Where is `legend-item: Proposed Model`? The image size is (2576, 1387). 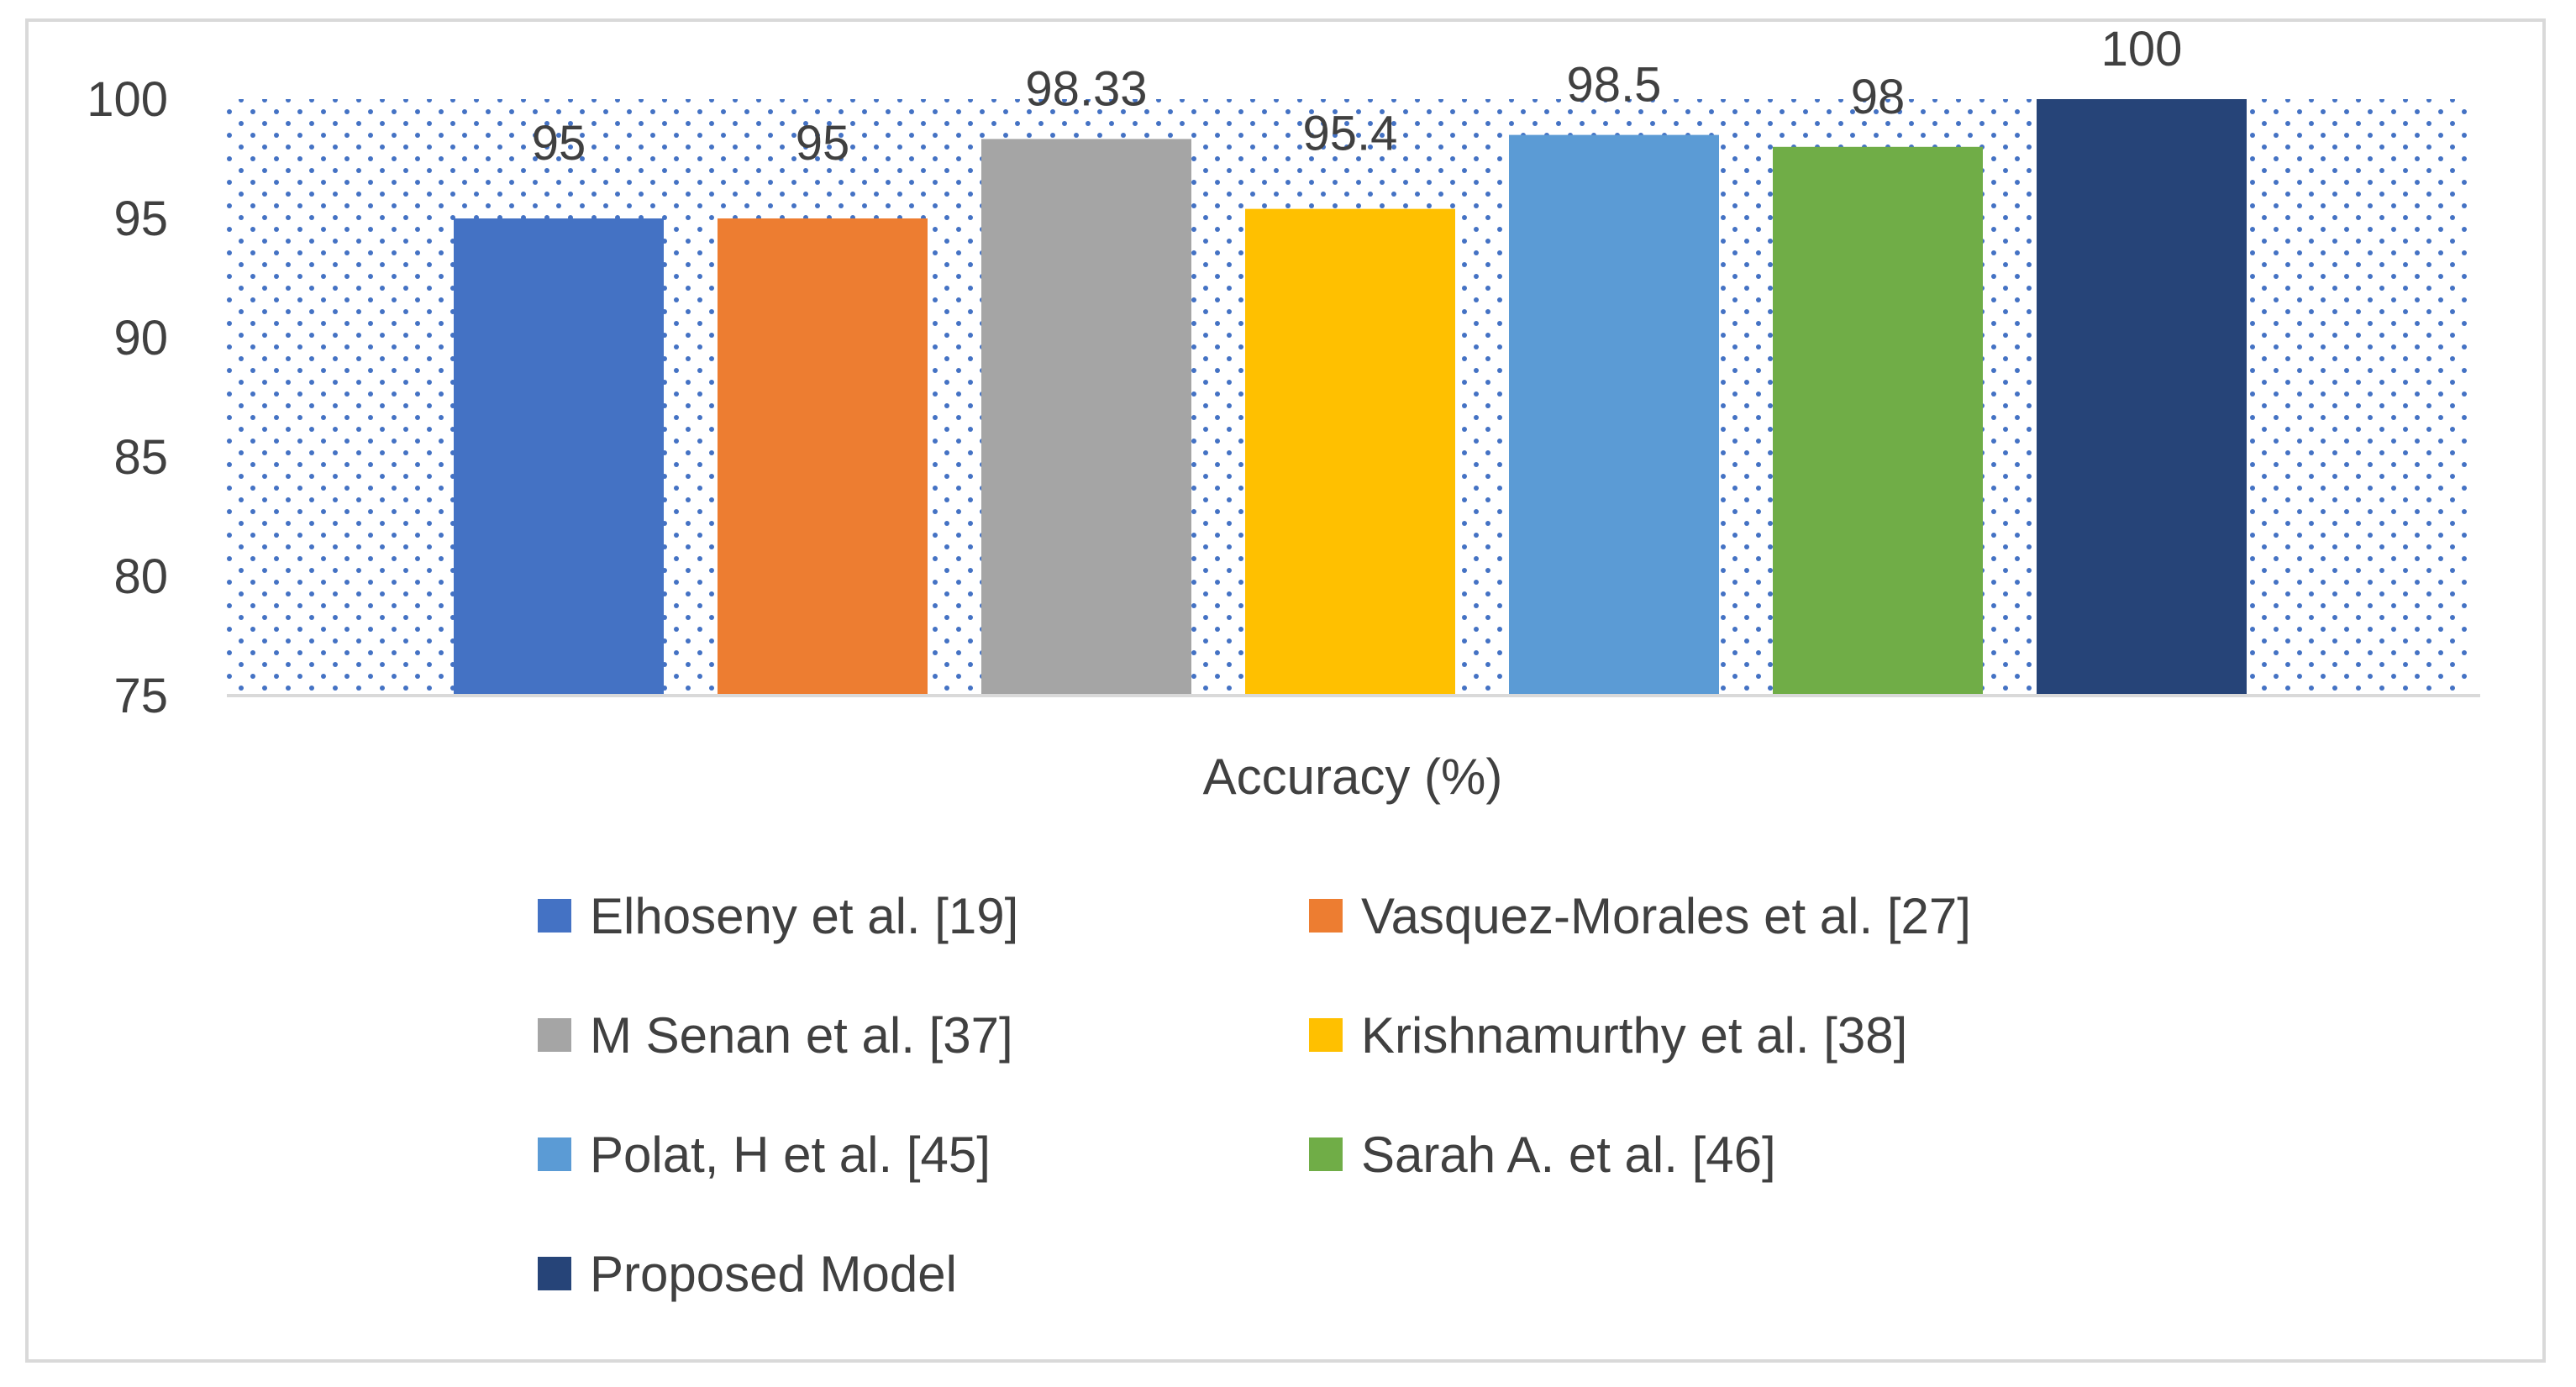 legend-item: Proposed Model is located at coordinates (747, 1274).